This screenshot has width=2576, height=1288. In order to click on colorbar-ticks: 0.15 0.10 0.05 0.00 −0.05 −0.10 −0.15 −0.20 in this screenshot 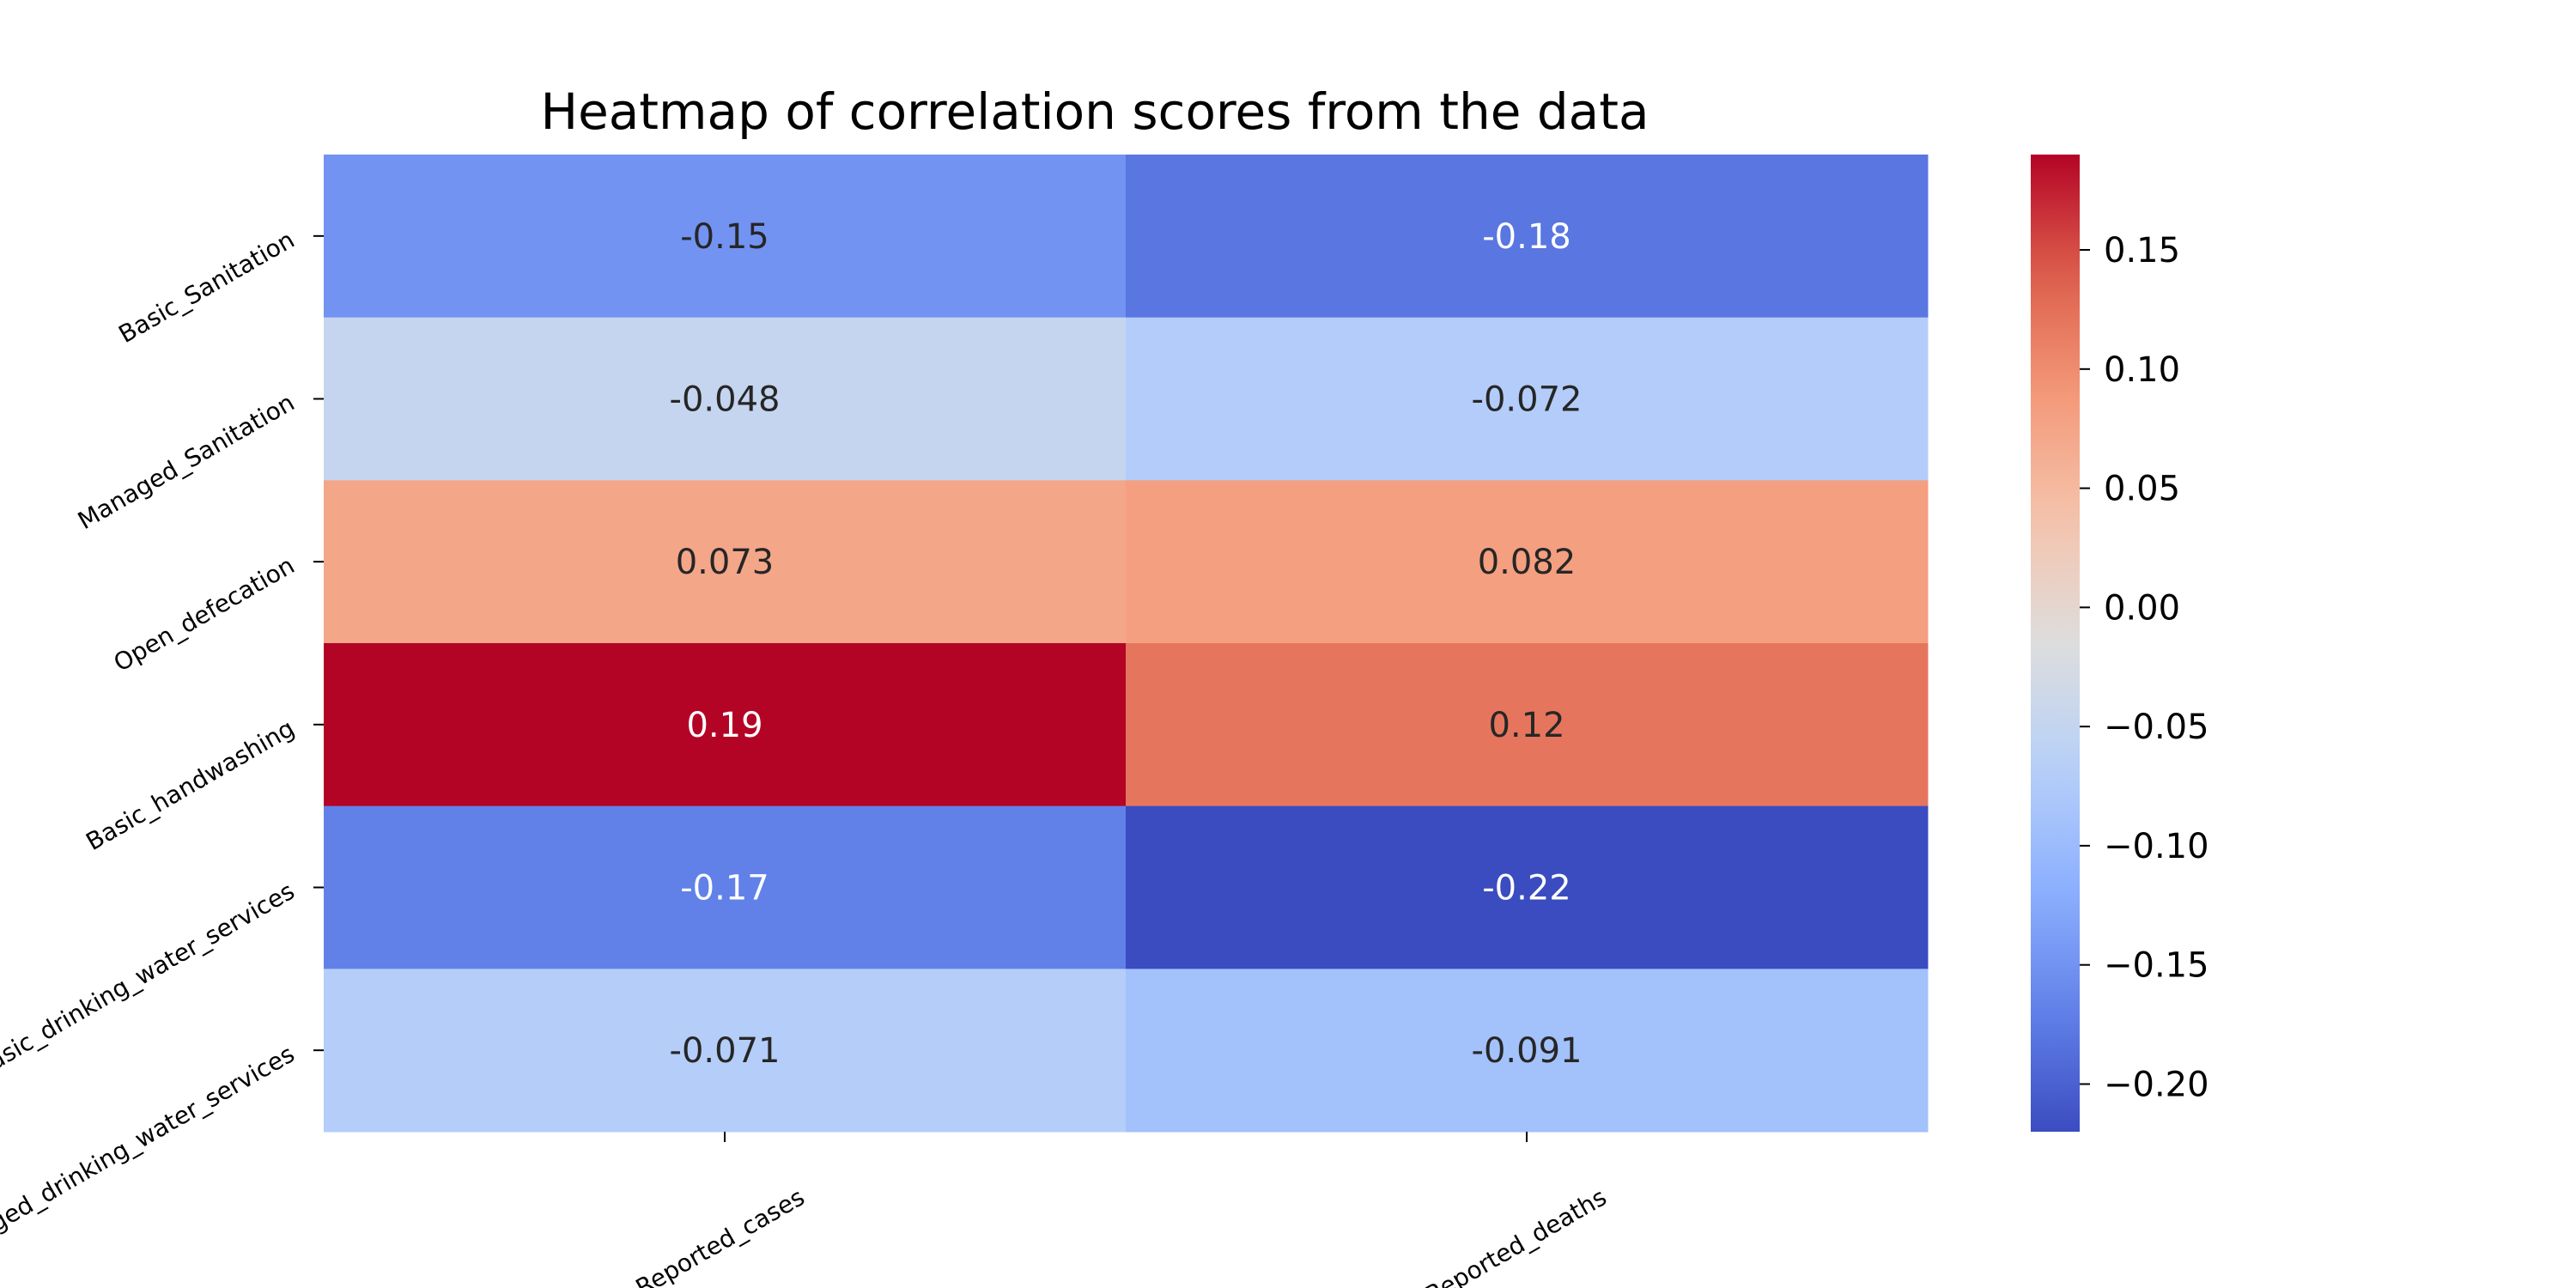, I will do `click(2144, 667)`.